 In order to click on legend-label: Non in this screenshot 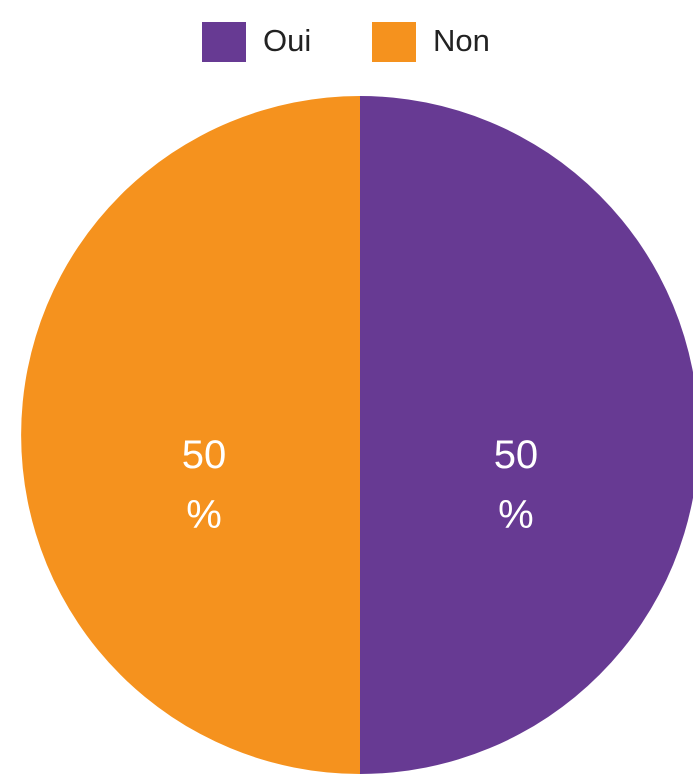, I will do `click(461, 40)`.